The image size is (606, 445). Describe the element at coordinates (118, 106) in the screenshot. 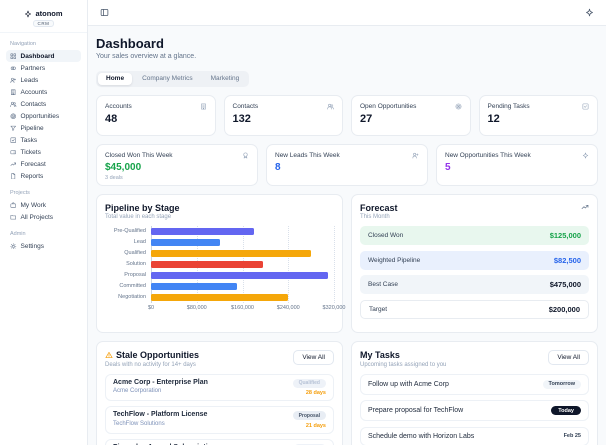

I see `kpi-label: Accounts` at that location.